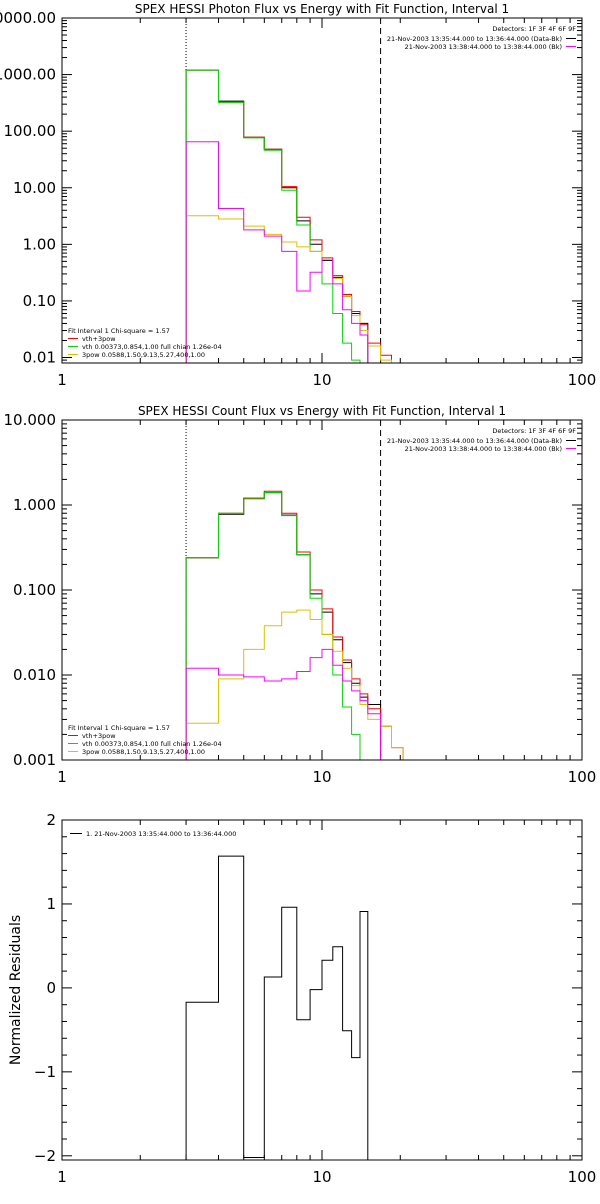  I want to click on y-tick-label: 10.00, so click(34, 188).